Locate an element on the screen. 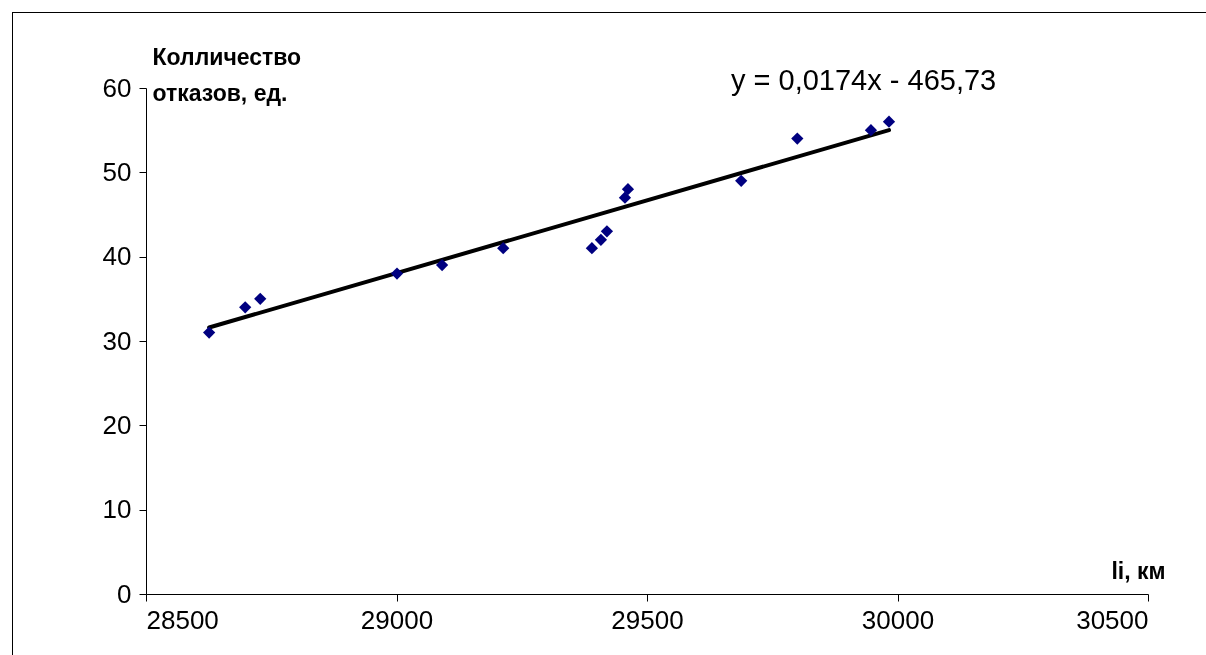 The height and width of the screenshot is (655, 1206). x-tick-label: 29000 is located at coordinates (397, 619).